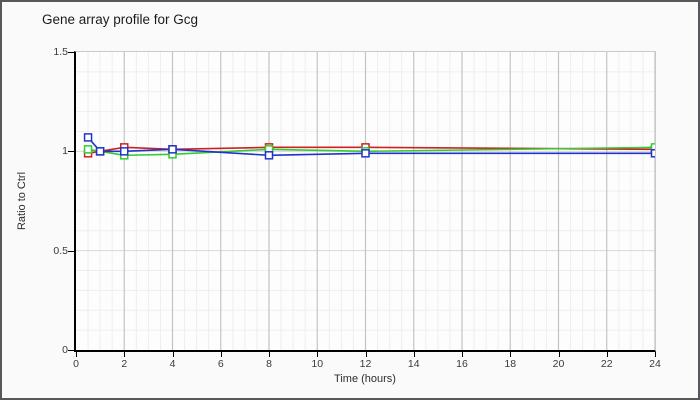 This screenshot has width=700, height=400. Describe the element at coordinates (60, 52) in the screenshot. I see `y-tick-label: 1.5` at that location.